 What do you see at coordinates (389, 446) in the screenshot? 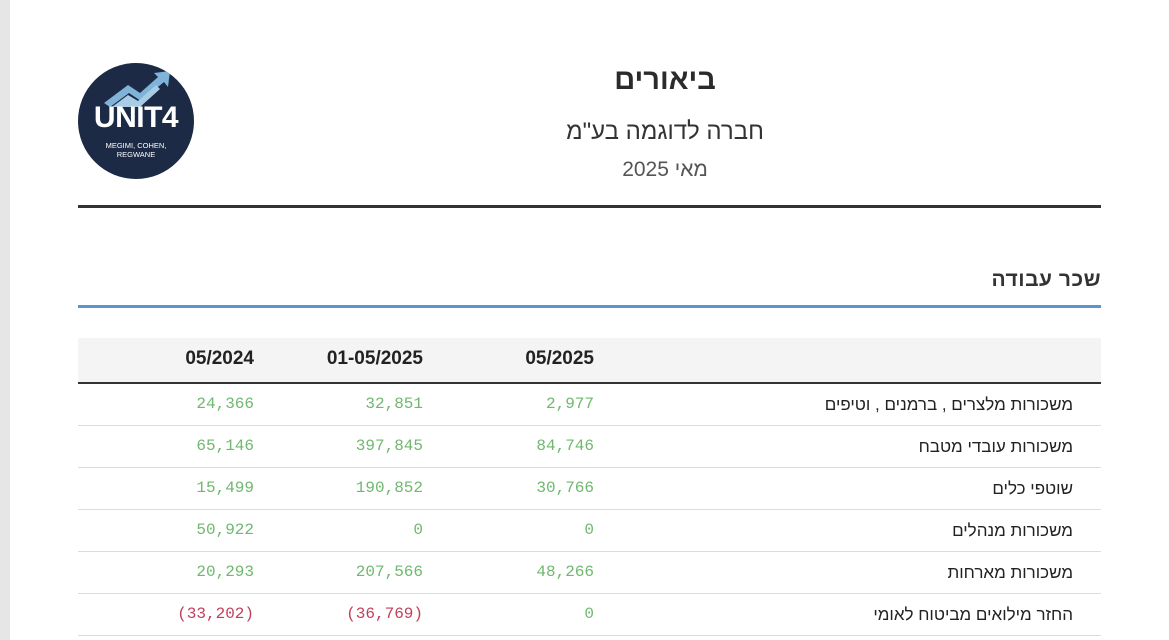
I see `cell-ytd-2025: 397,845` at bounding box center [389, 446].